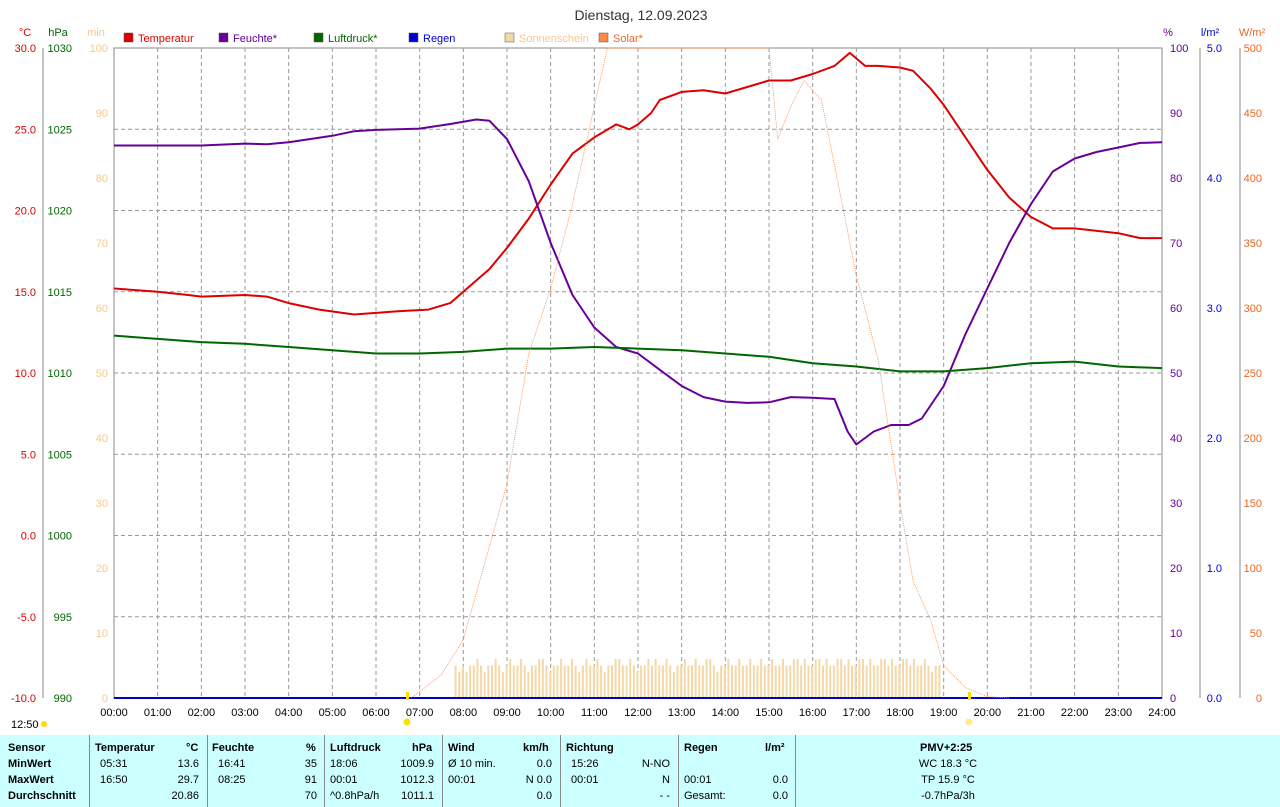 The height and width of the screenshot is (807, 1280). Describe the element at coordinates (128, 37) in the screenshot. I see `legend-swatch` at that location.